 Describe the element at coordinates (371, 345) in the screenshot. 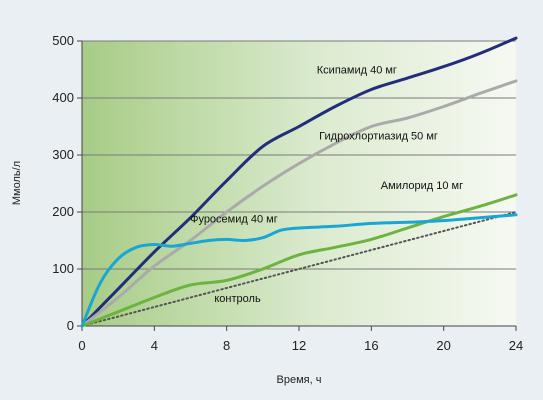

I see `x-tick-label: 16` at that location.